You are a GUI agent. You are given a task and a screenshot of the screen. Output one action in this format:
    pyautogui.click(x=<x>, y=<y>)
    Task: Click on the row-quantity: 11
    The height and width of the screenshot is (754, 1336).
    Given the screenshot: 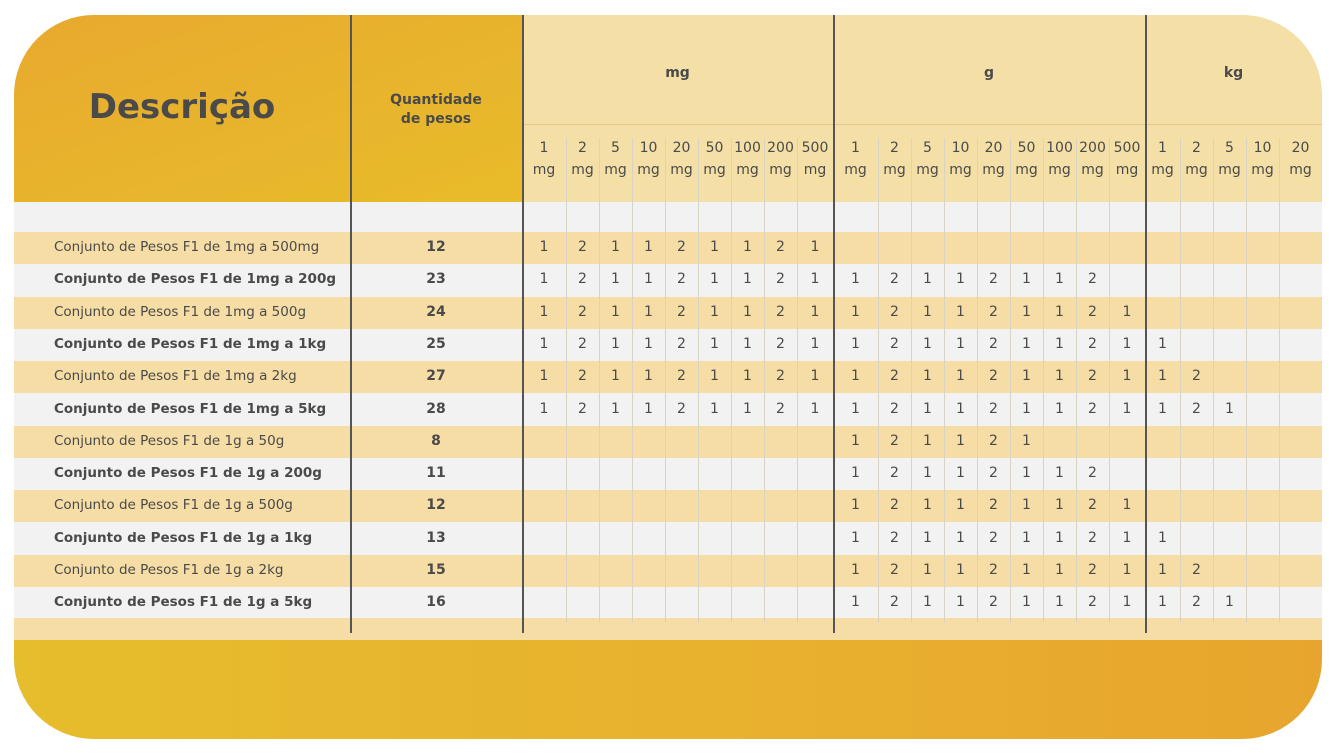 What is the action you would take?
    pyautogui.click(x=436, y=473)
    